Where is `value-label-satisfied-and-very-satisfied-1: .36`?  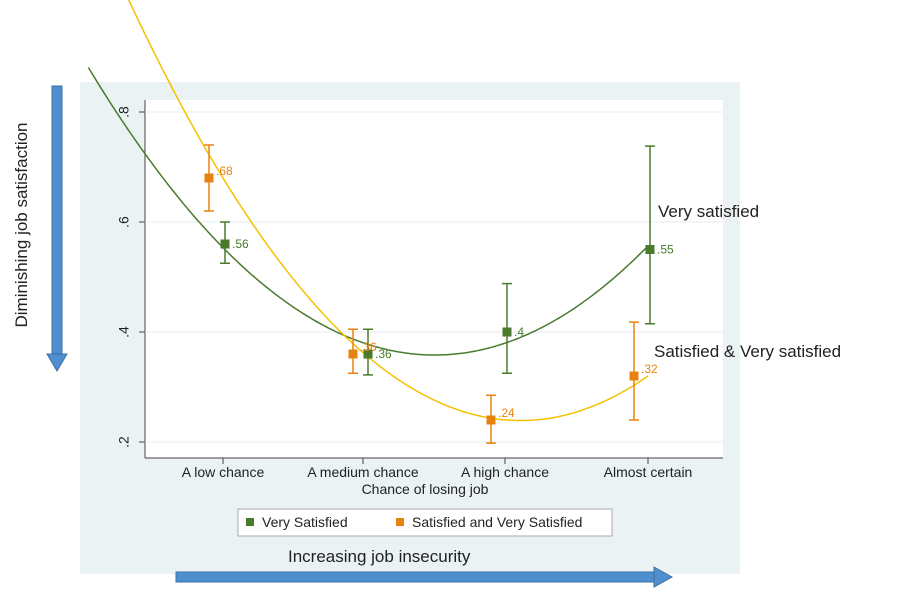
value-label-satisfied-and-very-satisfied-1: .36 is located at coordinates (368, 347).